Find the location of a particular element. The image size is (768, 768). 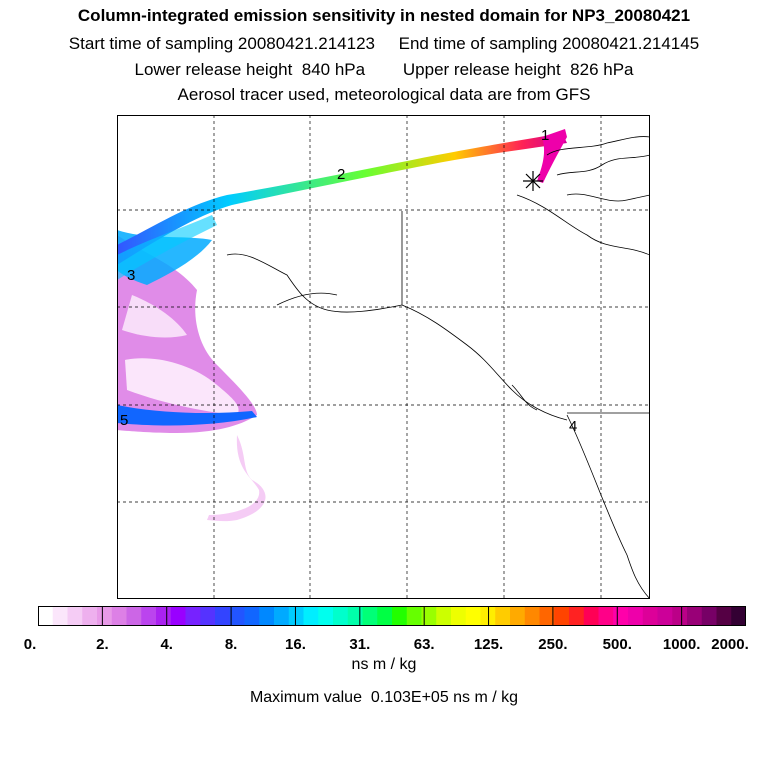

colorbar-tick-label: 0. is located at coordinates (30, 644).